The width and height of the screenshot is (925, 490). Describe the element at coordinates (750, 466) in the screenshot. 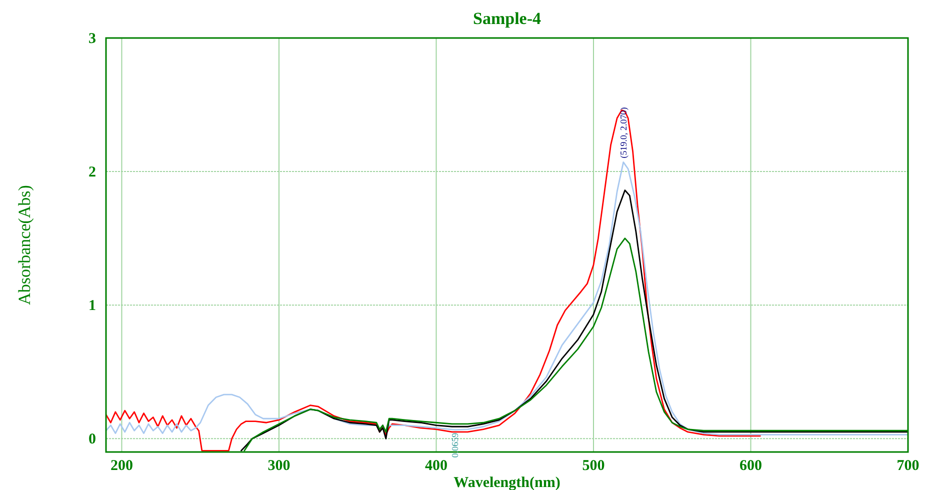

I see `x-tick-label: 600` at that location.